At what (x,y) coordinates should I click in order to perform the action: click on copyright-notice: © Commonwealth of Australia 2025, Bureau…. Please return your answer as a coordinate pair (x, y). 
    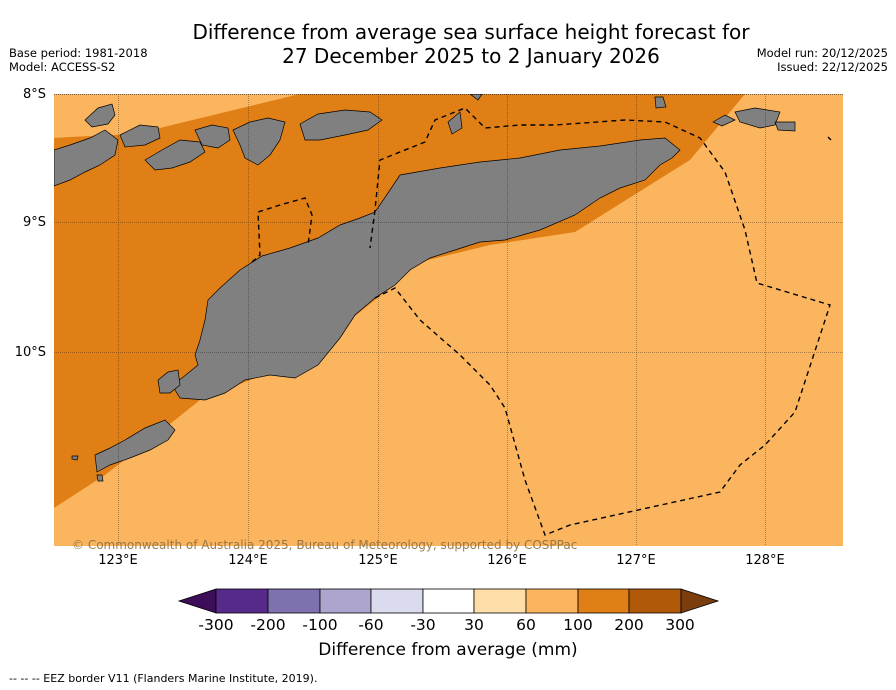
    Looking at the image, I should click on (325, 545).